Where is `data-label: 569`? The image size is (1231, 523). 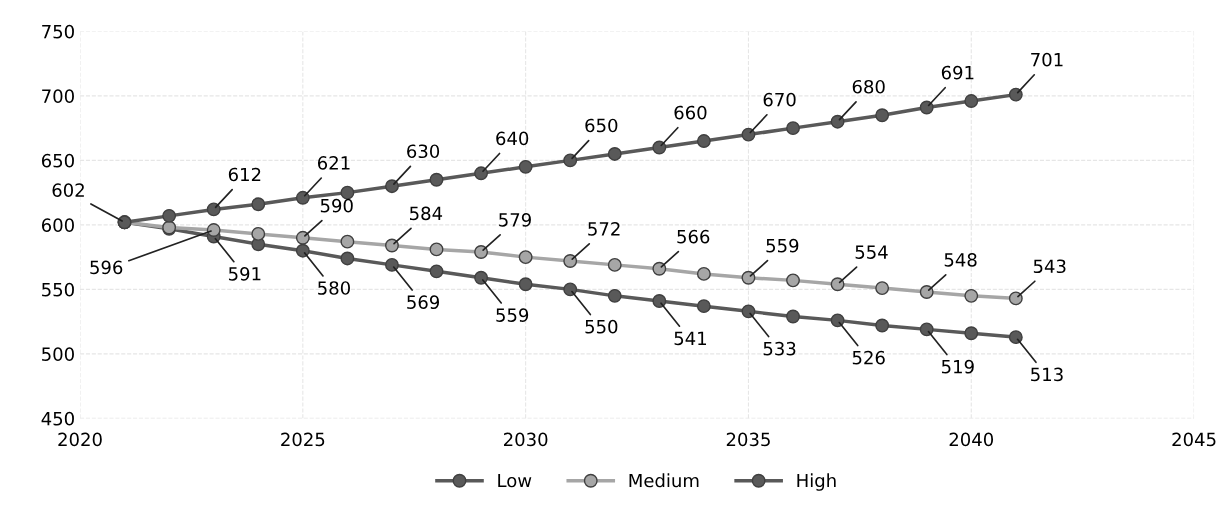
data-label: 569 is located at coordinates (423, 302).